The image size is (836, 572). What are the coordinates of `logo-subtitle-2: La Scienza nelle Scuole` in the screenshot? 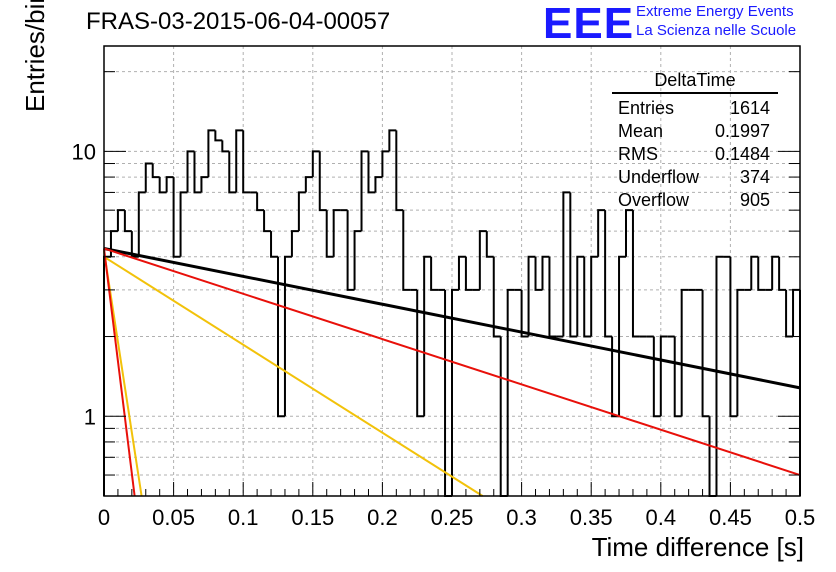 It's located at (716, 30).